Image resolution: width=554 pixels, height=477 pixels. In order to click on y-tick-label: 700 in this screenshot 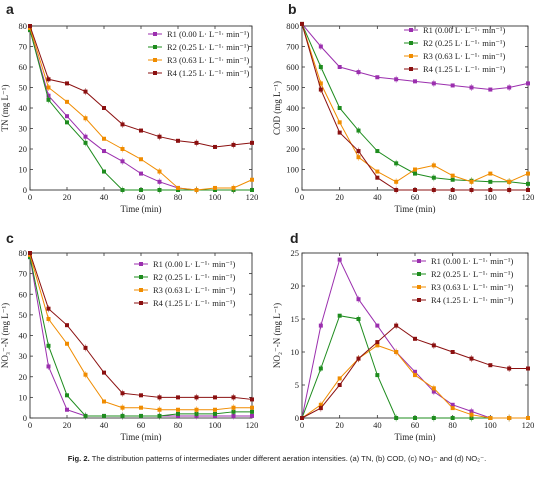, I will do `click(292, 47)`.